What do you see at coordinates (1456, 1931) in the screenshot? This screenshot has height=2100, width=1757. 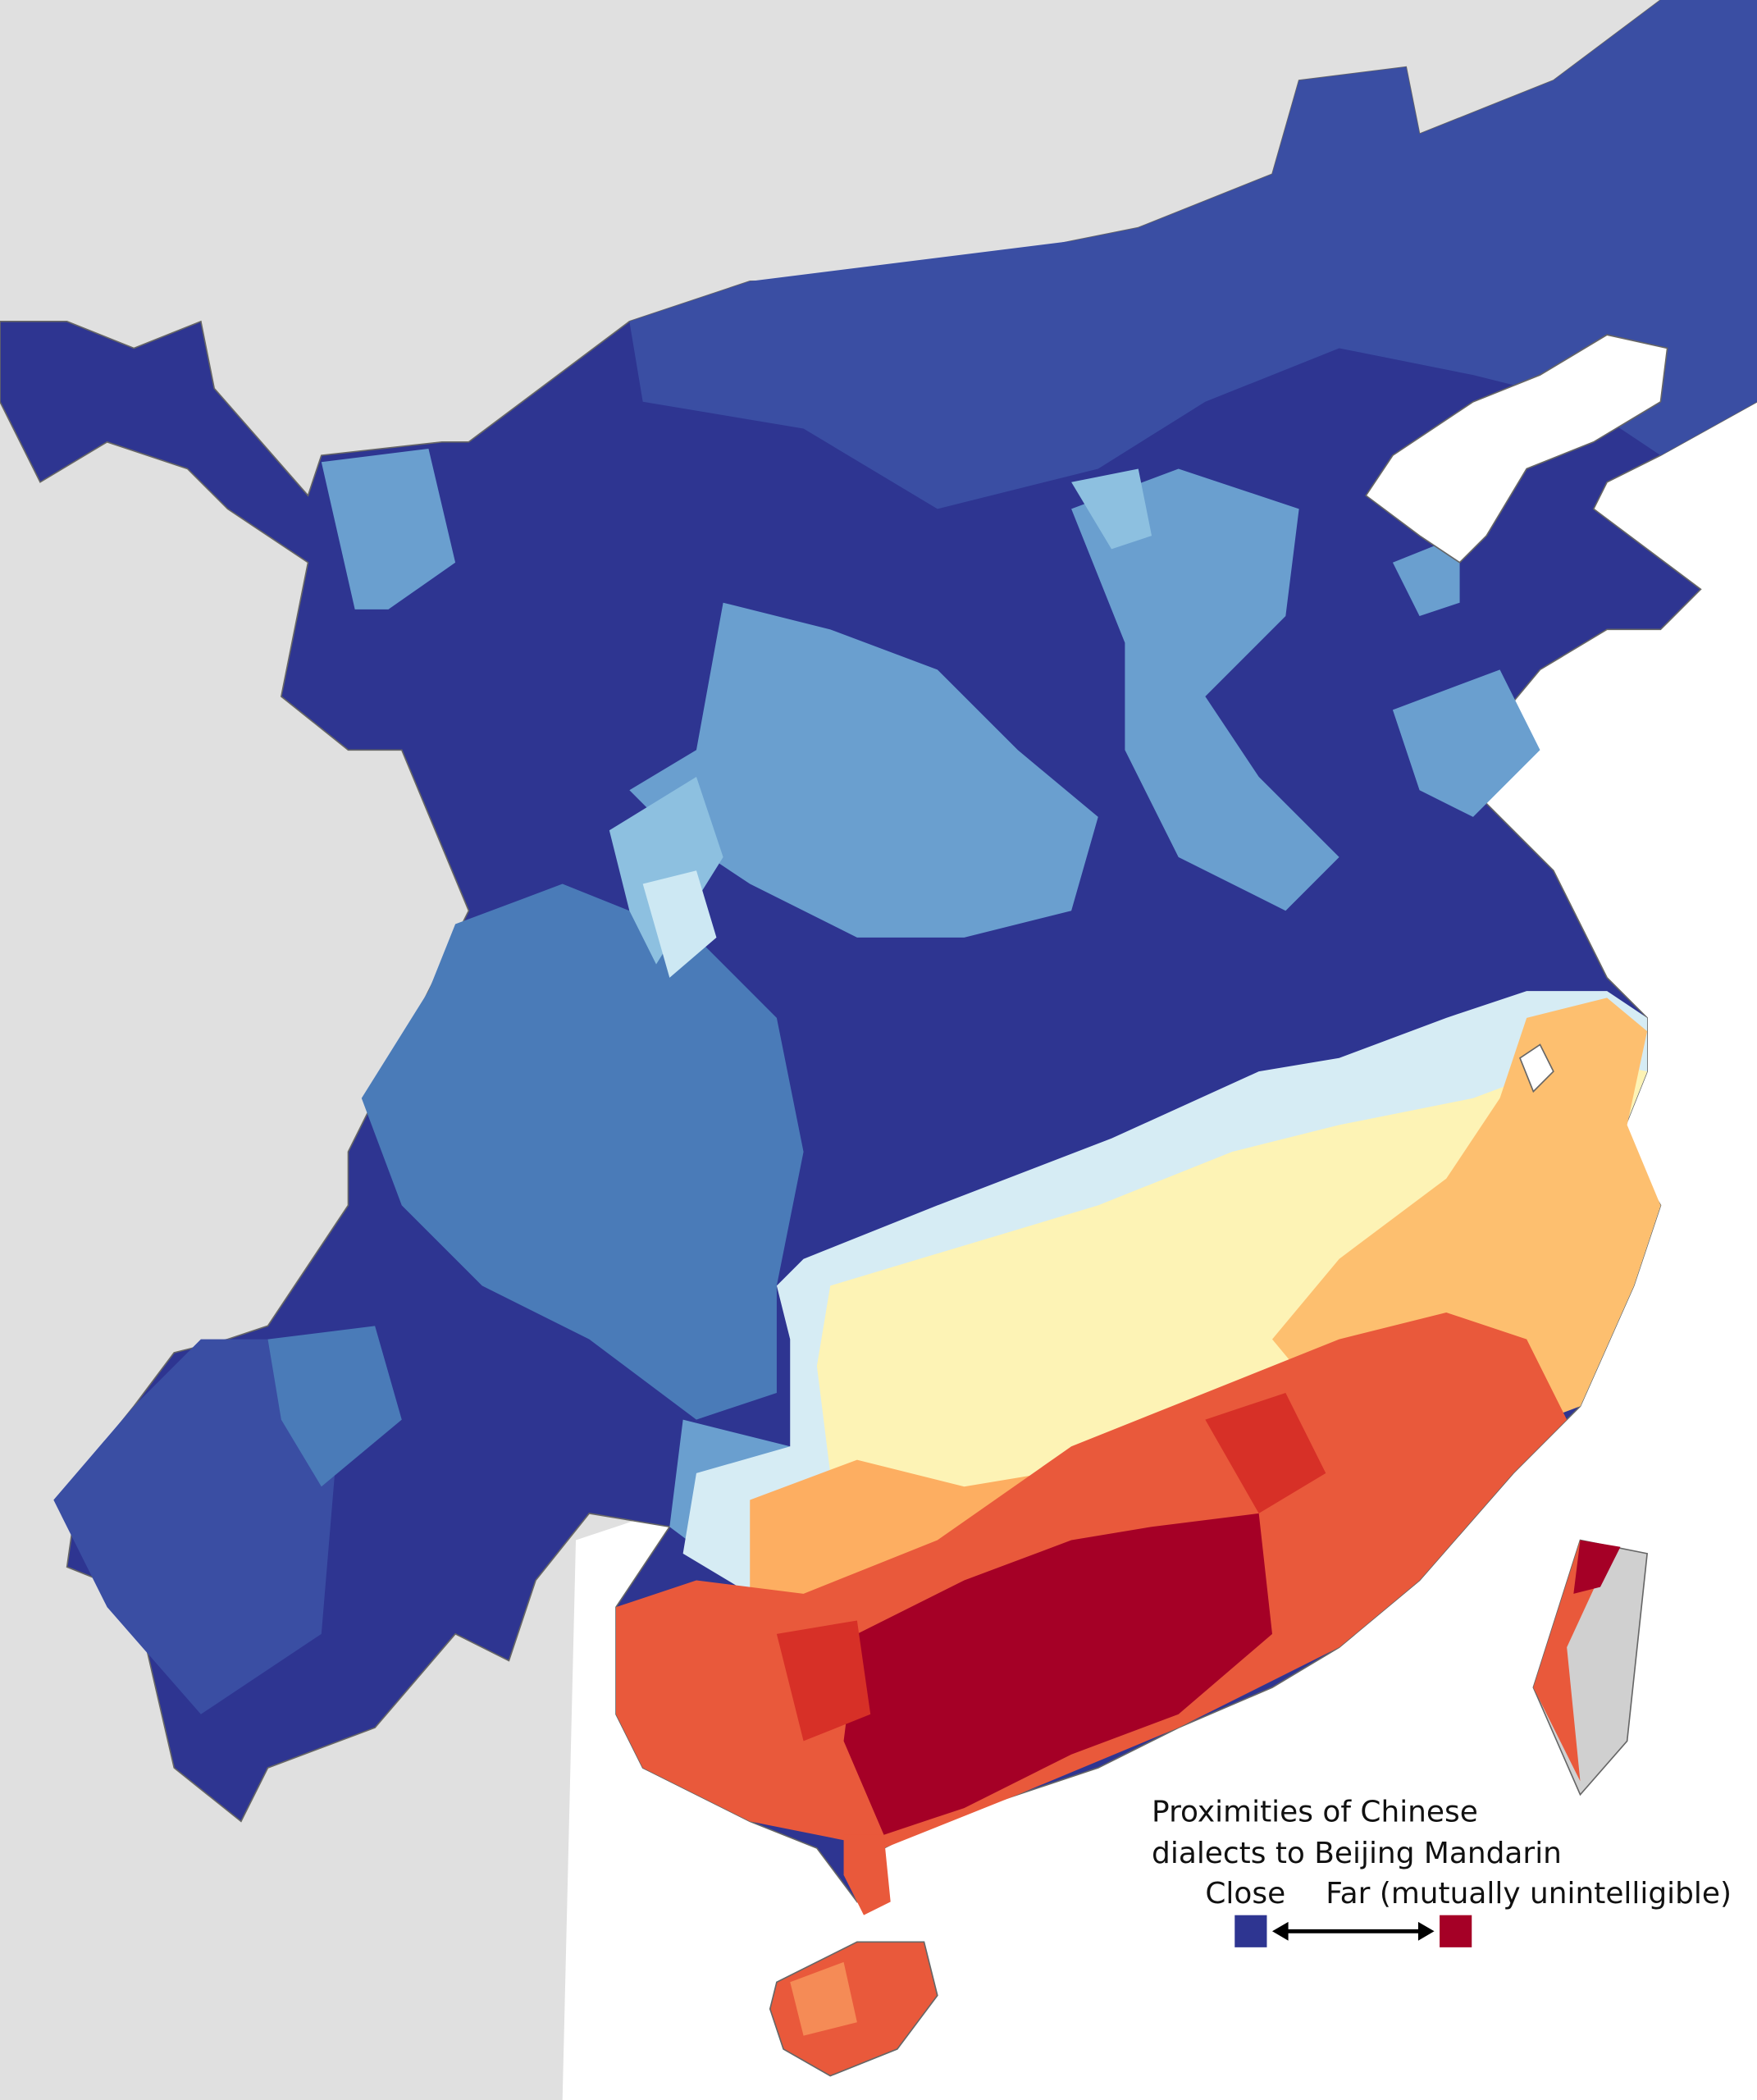 I see `legend-far-swatch` at bounding box center [1456, 1931].